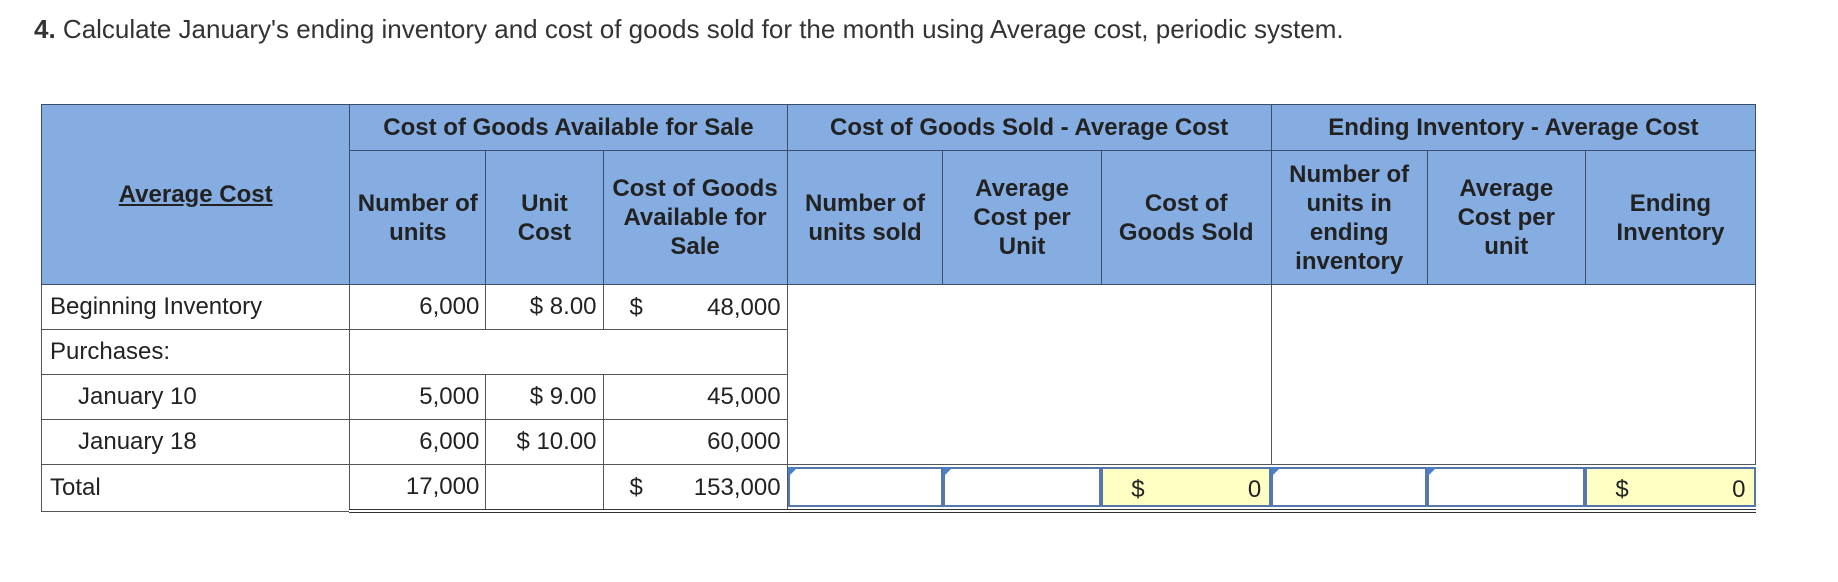 Image resolution: width=1838 pixels, height=582 pixels. What do you see at coordinates (1513, 127) in the screenshot?
I see `header-ending-average: Ending Inventory - Average Cost` at bounding box center [1513, 127].